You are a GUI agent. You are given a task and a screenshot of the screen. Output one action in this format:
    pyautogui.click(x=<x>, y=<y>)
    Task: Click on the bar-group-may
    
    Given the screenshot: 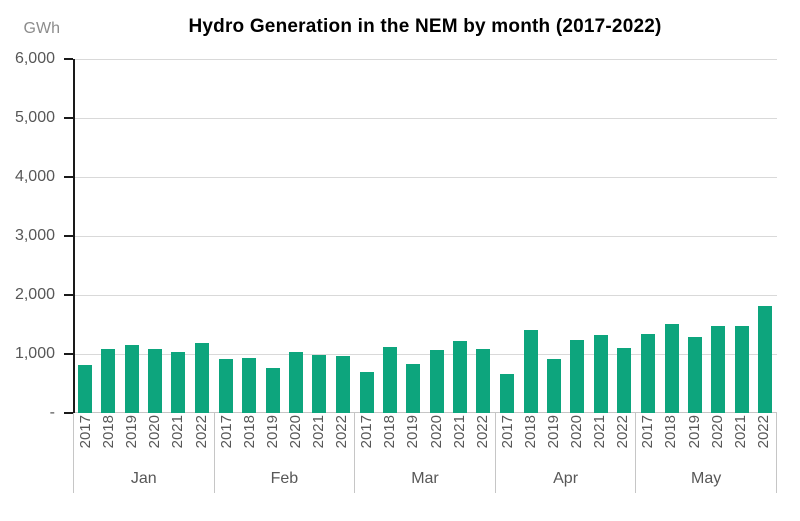 What is the action you would take?
    pyautogui.click(x=706, y=236)
    